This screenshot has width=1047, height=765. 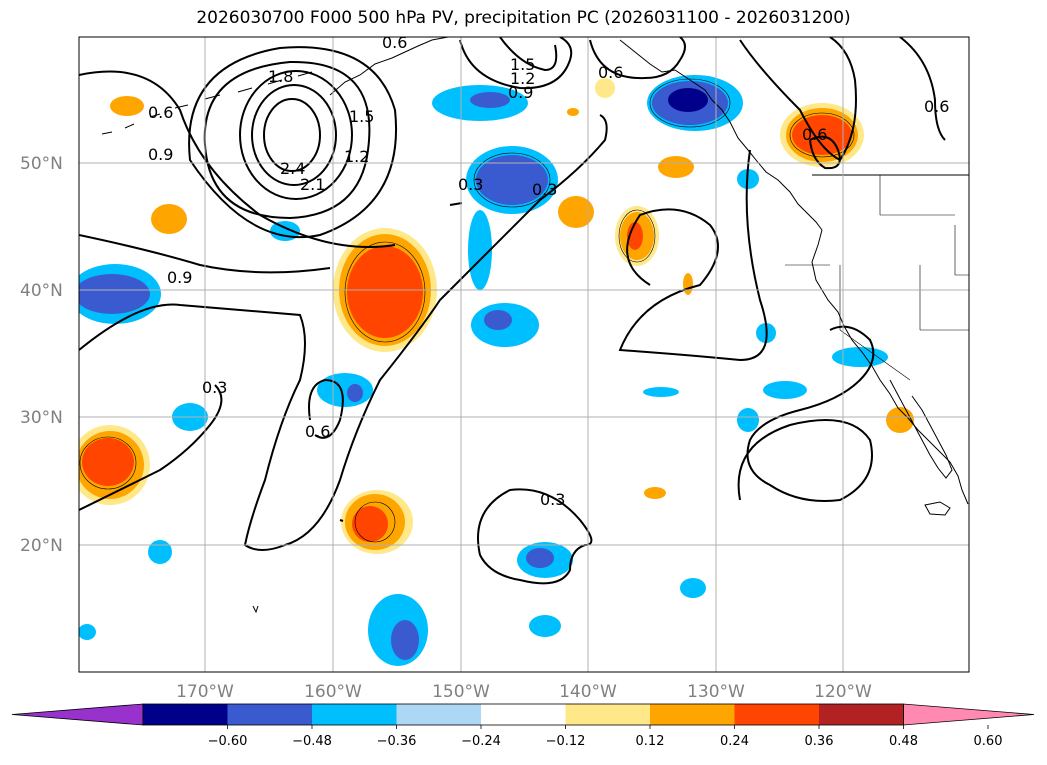 What do you see at coordinates (461, 692) in the screenshot?
I see `lon-label: 150°W` at bounding box center [461, 692].